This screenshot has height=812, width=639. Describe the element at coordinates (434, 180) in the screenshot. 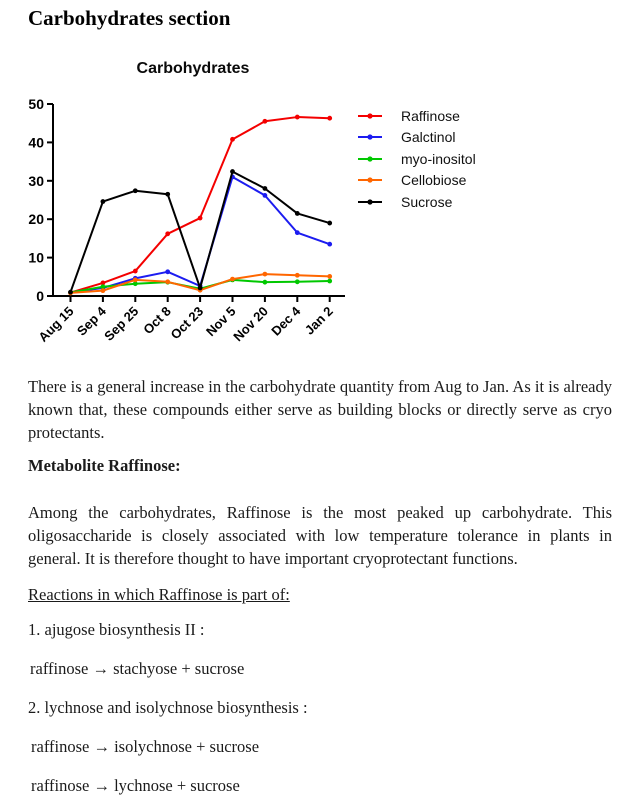

I see `legend-label: Cellobiose` at that location.